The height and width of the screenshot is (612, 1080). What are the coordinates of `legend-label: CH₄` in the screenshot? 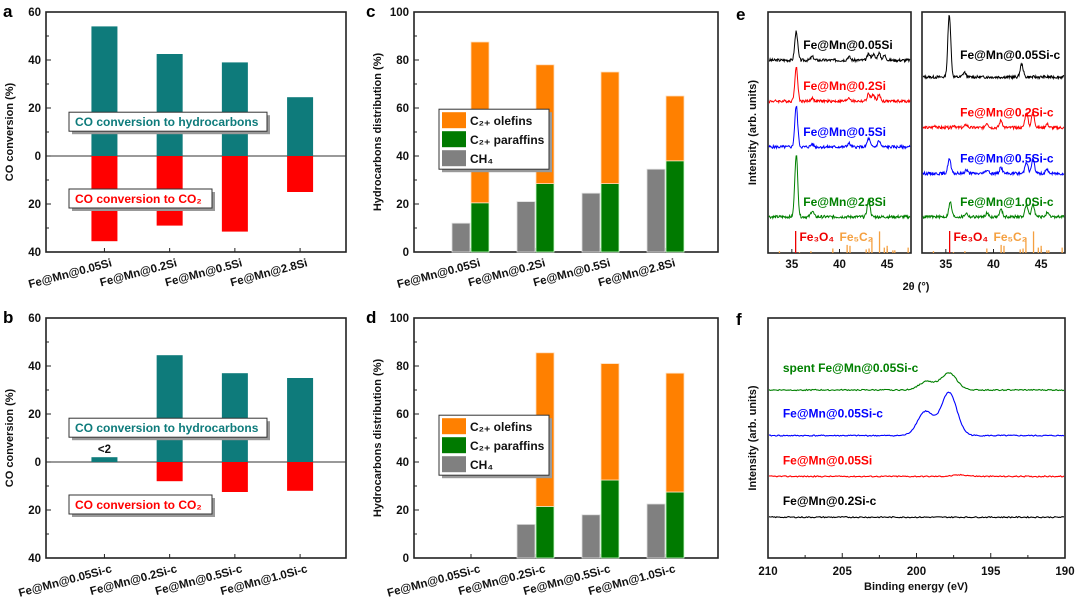 It's located at (481, 159).